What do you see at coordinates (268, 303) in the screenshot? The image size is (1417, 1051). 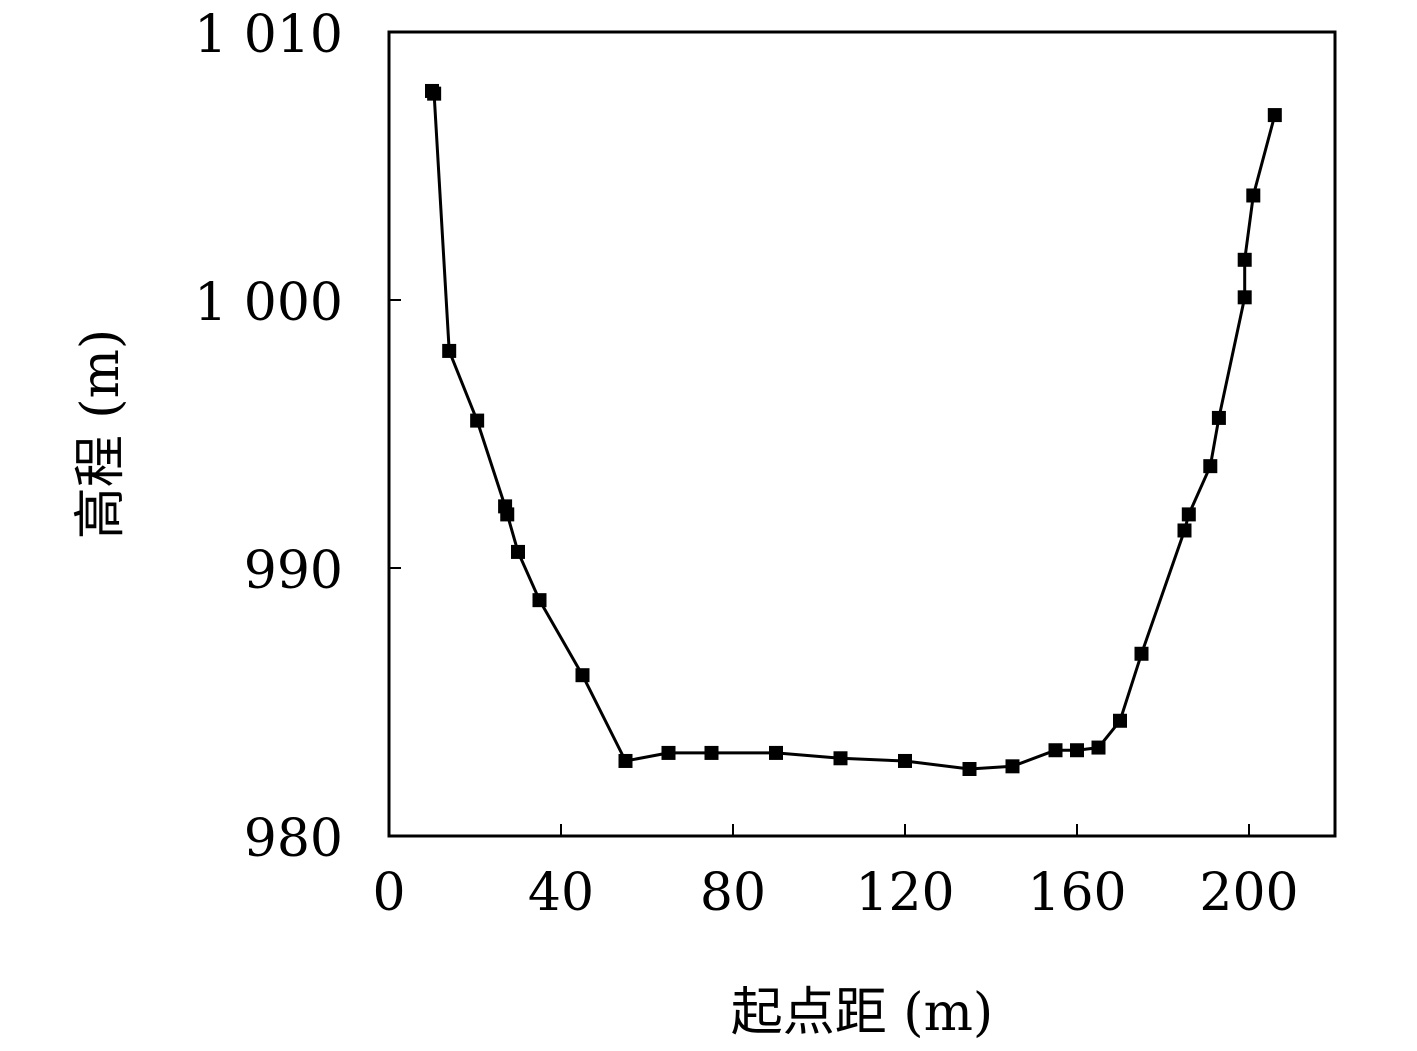 I see `y-tick-label: 1 000` at bounding box center [268, 303].